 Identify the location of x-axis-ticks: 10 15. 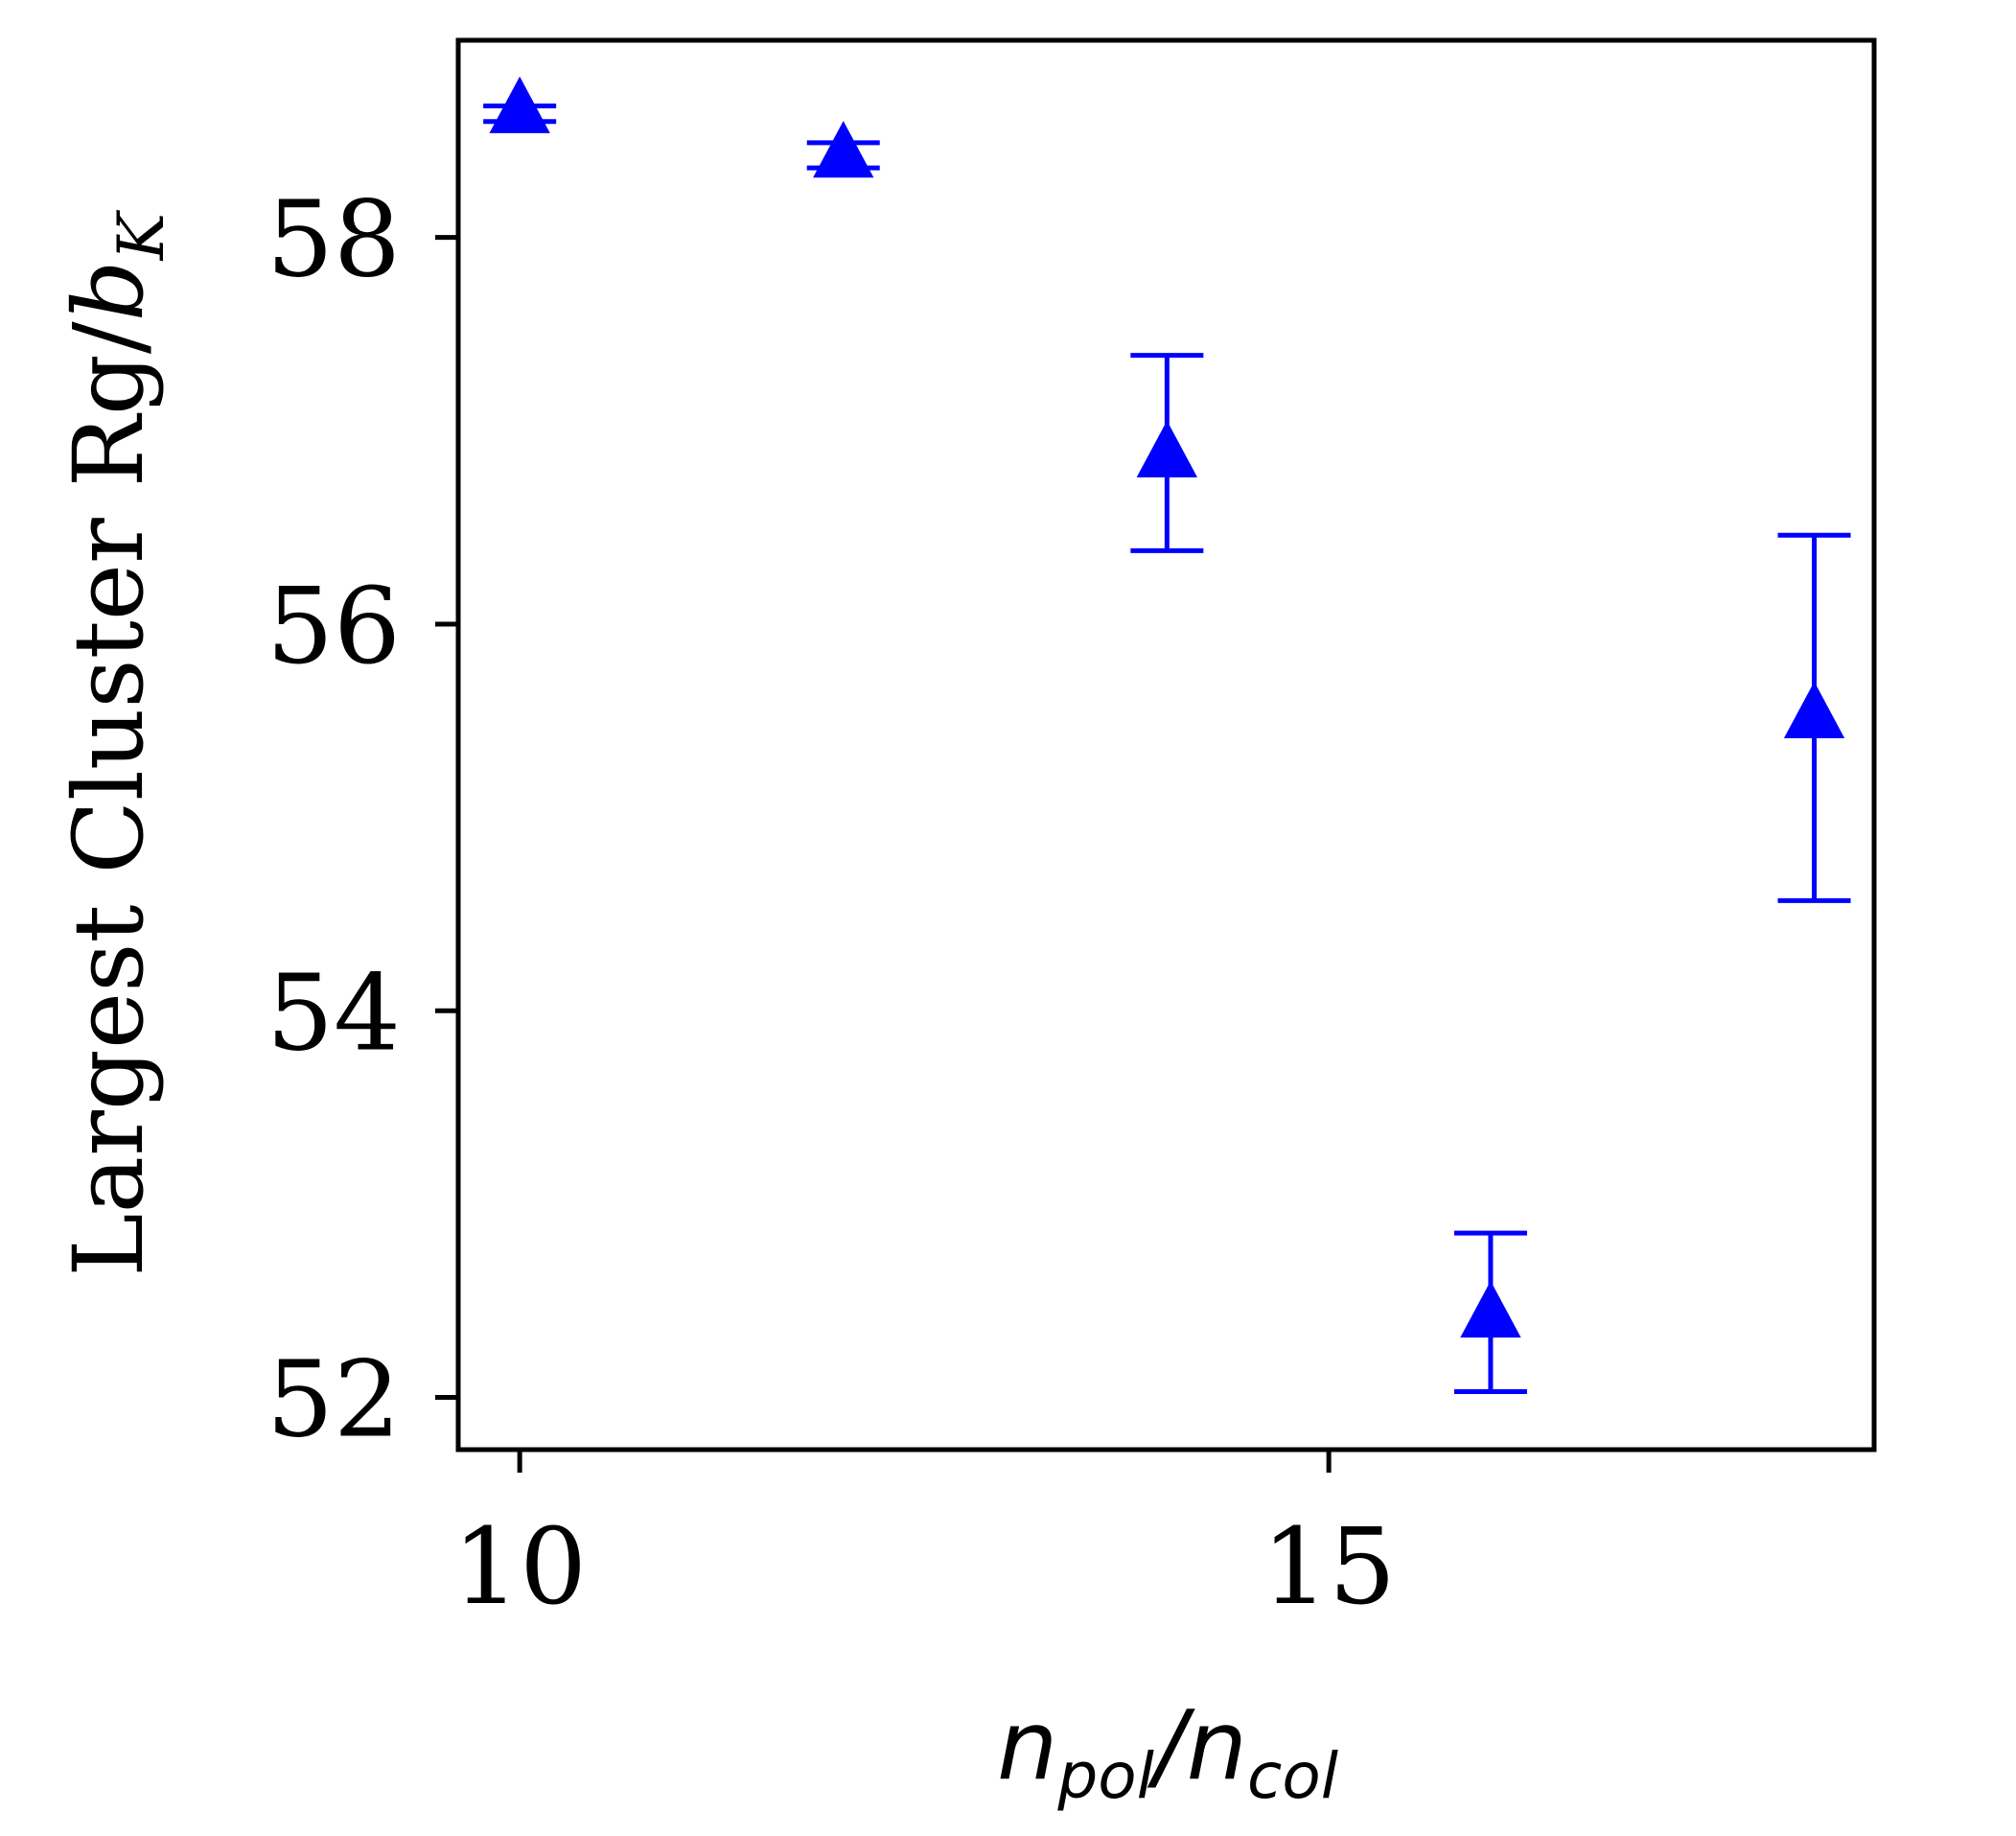
(924, 1539).